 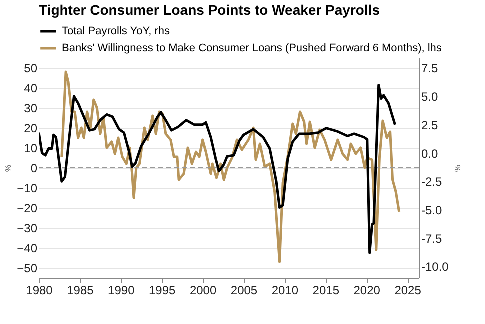 What do you see at coordinates (31, 149) in the screenshot?
I see `y-tick-label: 10` at bounding box center [31, 149].